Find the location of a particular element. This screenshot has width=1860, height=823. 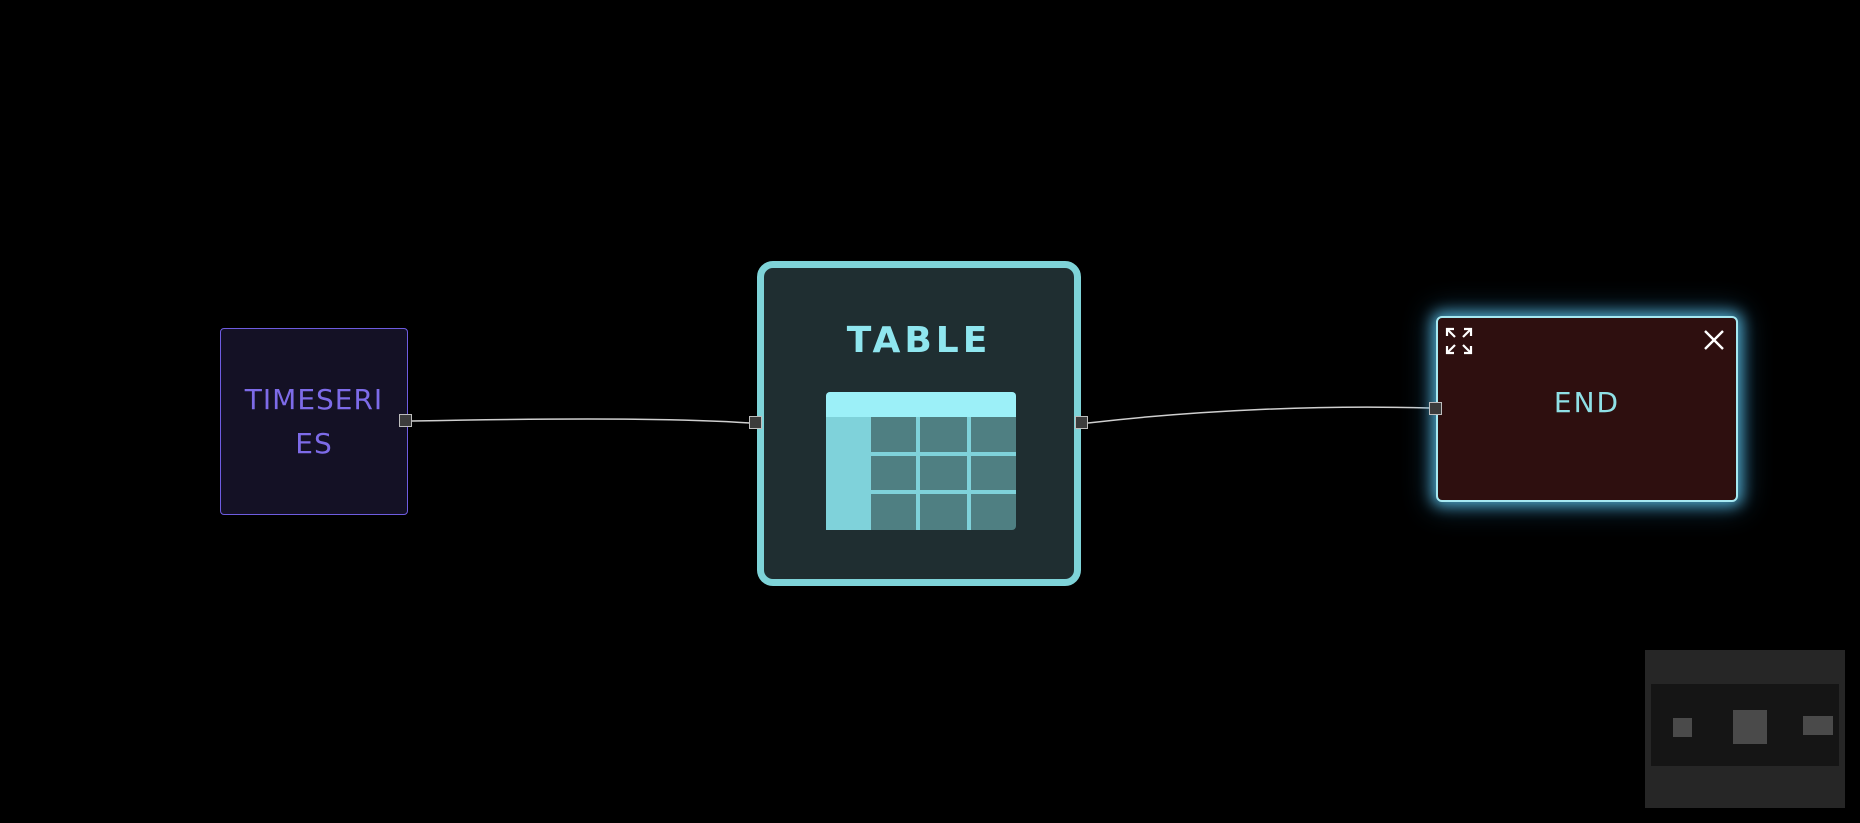

timeseries-output-port is located at coordinates (405, 420).